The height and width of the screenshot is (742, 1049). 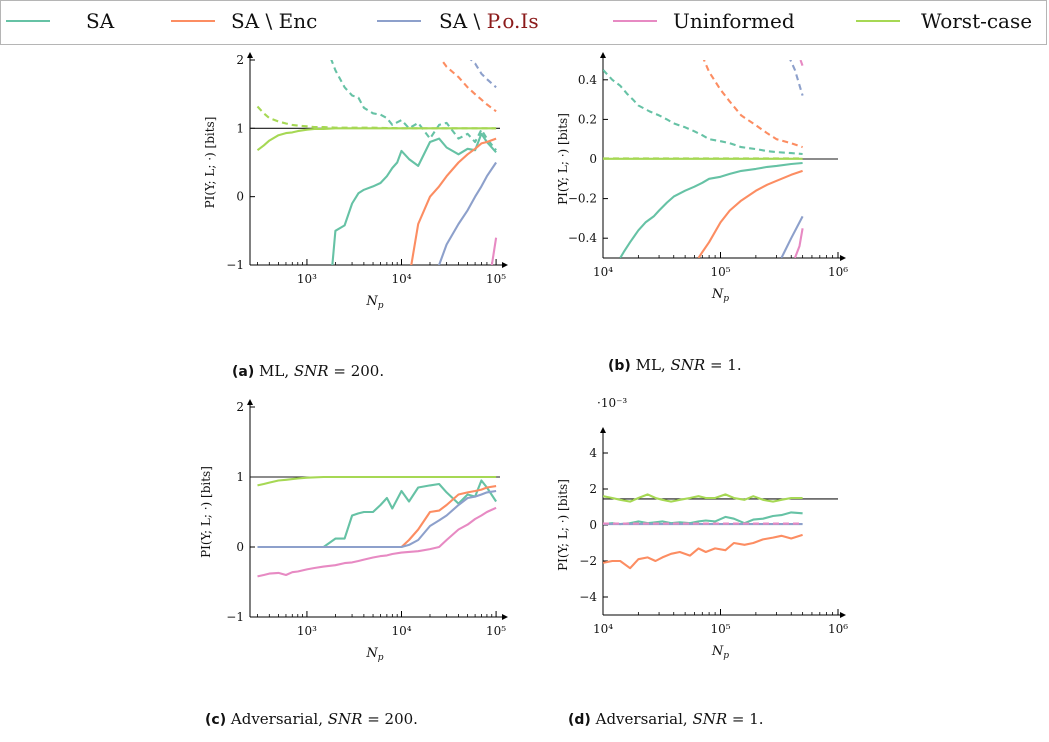 What do you see at coordinates (593, 453) in the screenshot?
I see `y-tick-label: 4` at bounding box center [593, 453].